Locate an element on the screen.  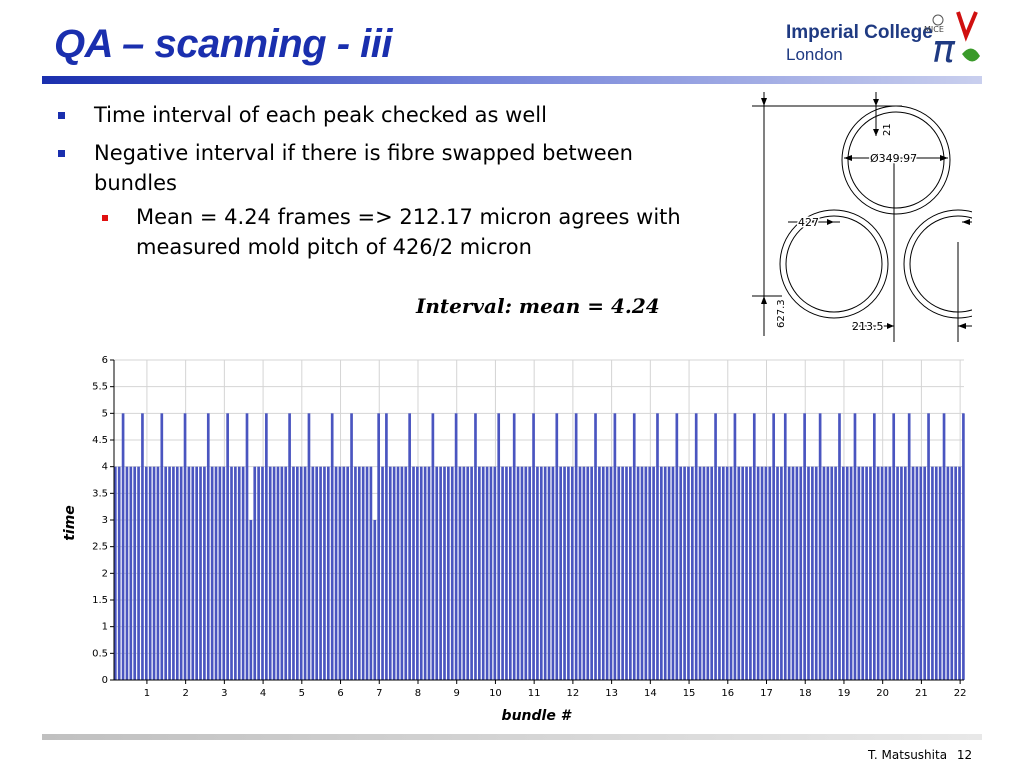
y-tick-label: 3 is located at coordinates (105, 520).